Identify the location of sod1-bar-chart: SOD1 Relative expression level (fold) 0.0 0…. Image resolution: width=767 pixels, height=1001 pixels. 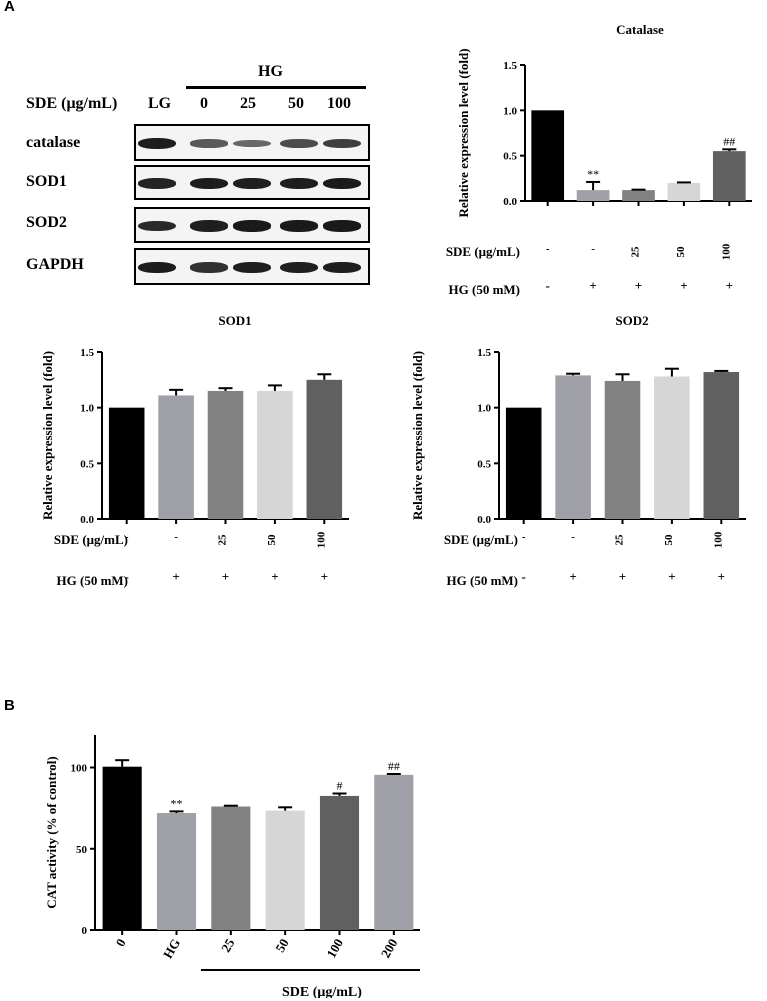
(194, 450).